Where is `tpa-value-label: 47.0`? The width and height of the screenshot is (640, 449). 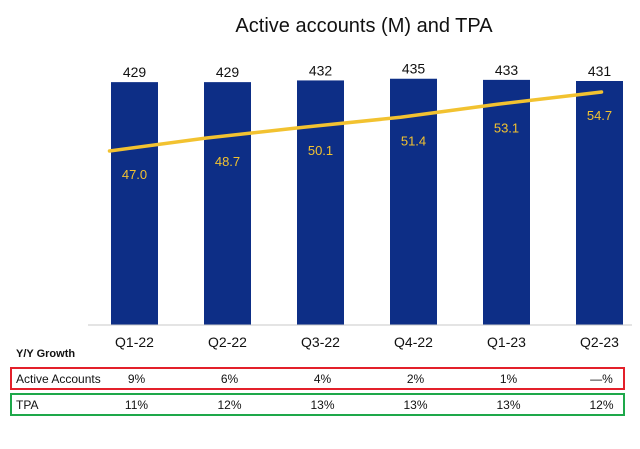 tpa-value-label: 47.0 is located at coordinates (134, 174).